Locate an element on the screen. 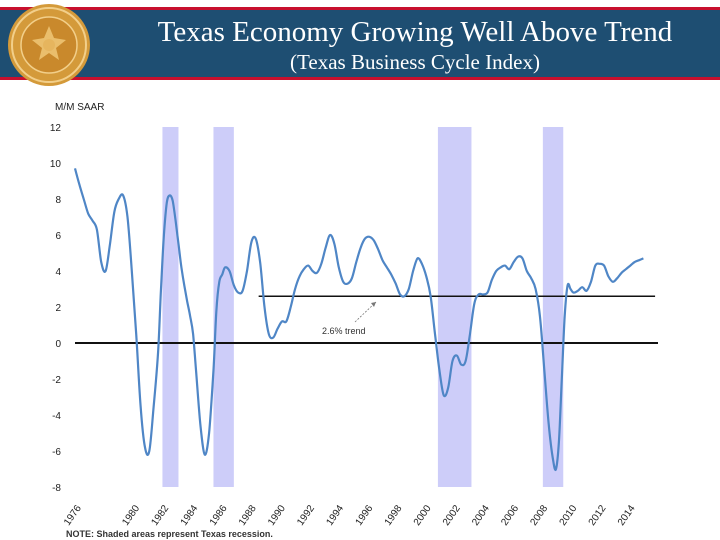  page-title: Texas Economy Growing Well Above Trend is located at coordinates (415, 32).